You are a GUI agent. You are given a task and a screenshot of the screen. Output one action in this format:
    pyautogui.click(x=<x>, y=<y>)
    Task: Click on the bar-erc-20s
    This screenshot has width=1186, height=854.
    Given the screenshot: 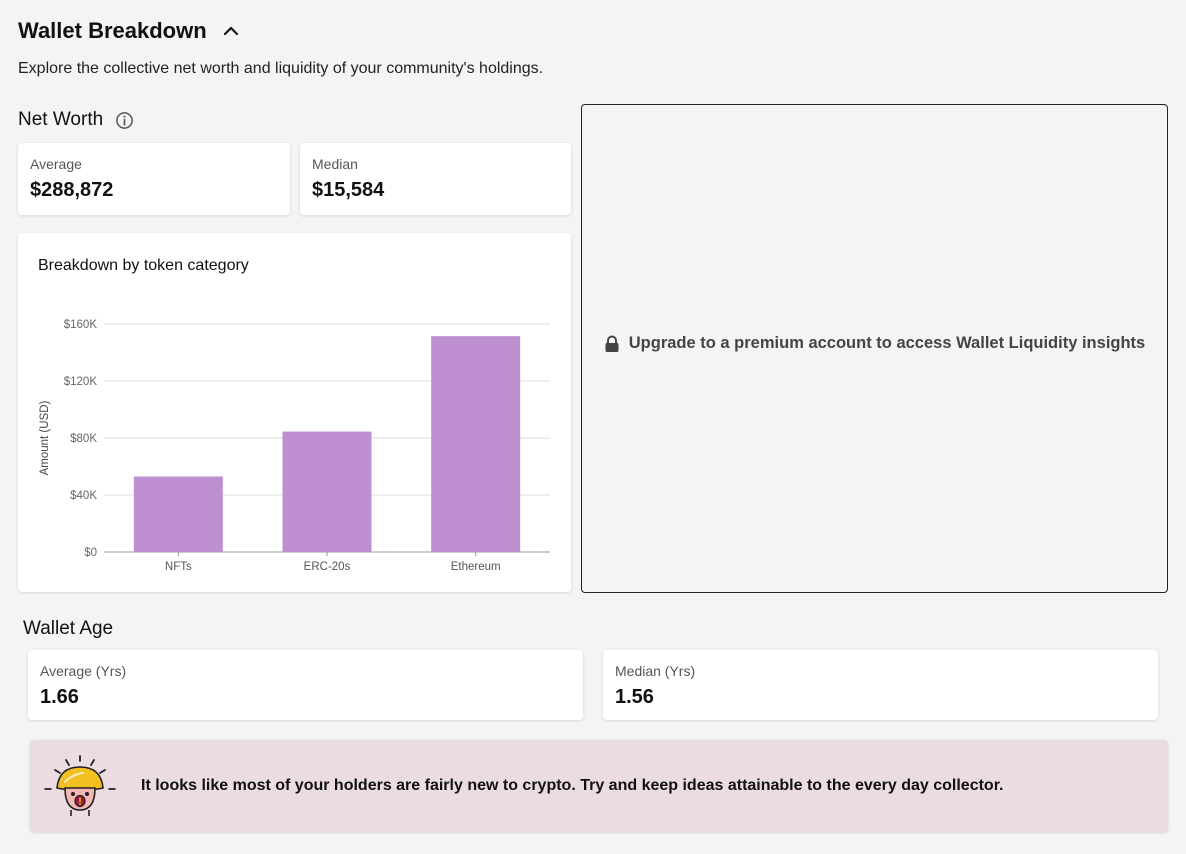 What is the action you would take?
    pyautogui.click(x=327, y=491)
    